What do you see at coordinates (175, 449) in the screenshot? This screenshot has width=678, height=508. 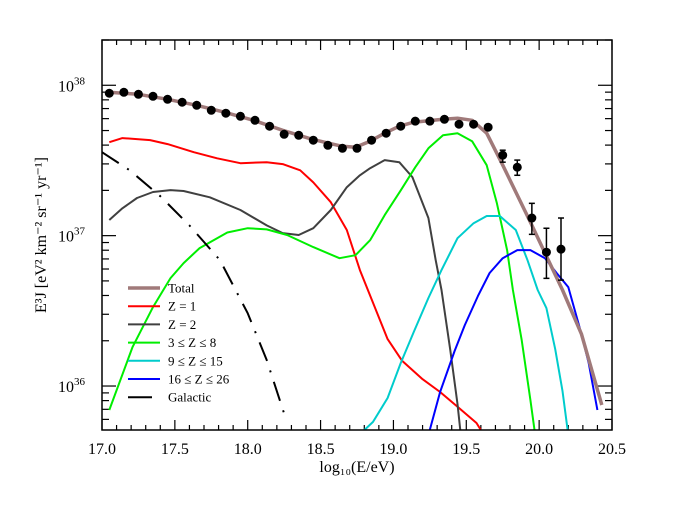 I see `x-tick-label: 17.5` at bounding box center [175, 449].